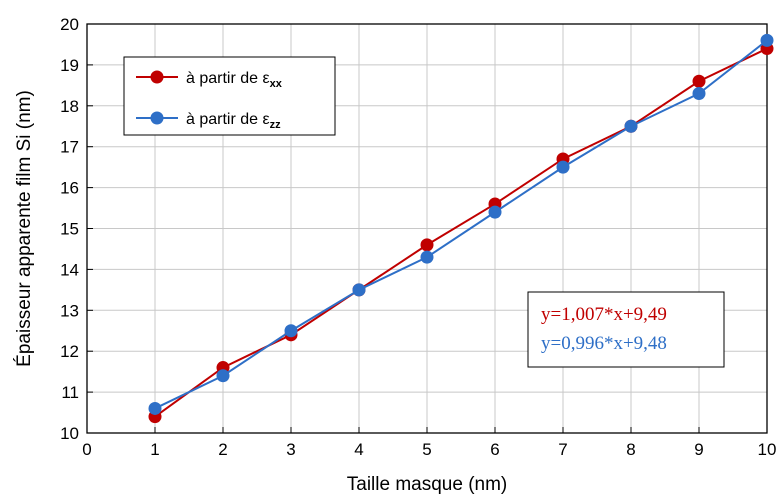 The image size is (780, 495). What do you see at coordinates (698, 449) in the screenshot?
I see `x-tick-label: 9` at bounding box center [698, 449].